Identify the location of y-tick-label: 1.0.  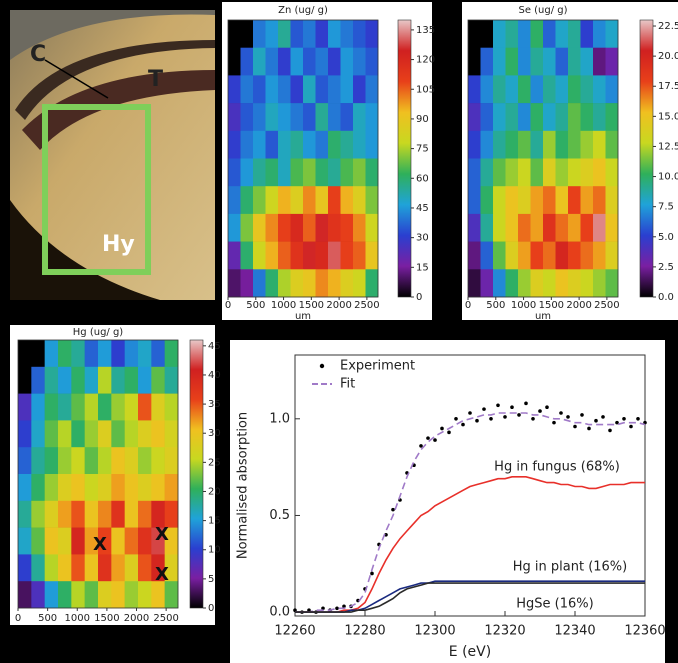
(279, 418).